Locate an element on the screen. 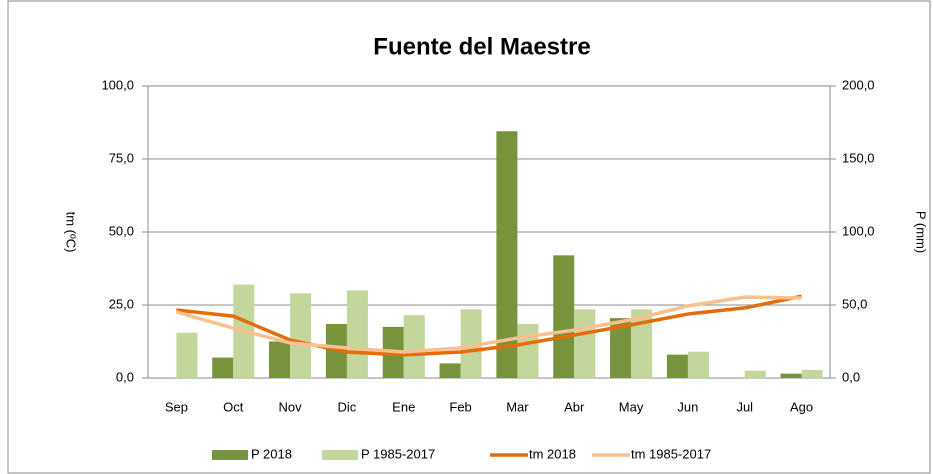 The image size is (933, 474). y-tick-label: 25,0 is located at coordinates (121, 303).